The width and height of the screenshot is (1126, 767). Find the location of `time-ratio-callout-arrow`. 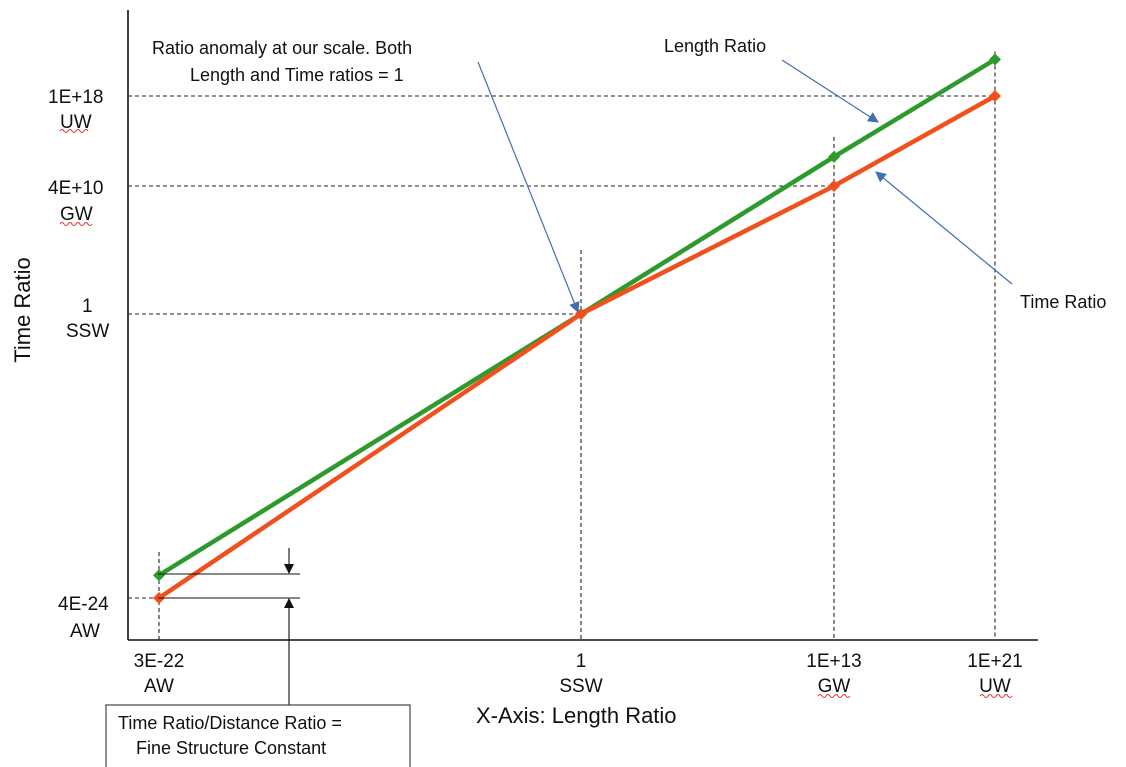

time-ratio-callout-arrow is located at coordinates (944, 228).